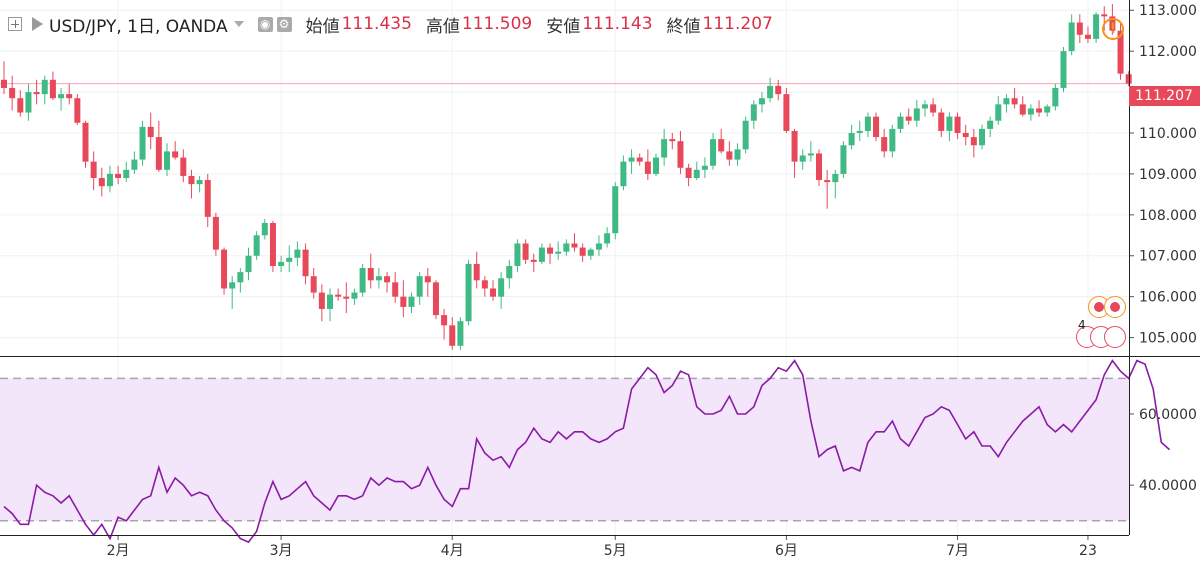  What do you see at coordinates (452, 551) in the screenshot?
I see `time-tick-label: 4月` at bounding box center [452, 551].